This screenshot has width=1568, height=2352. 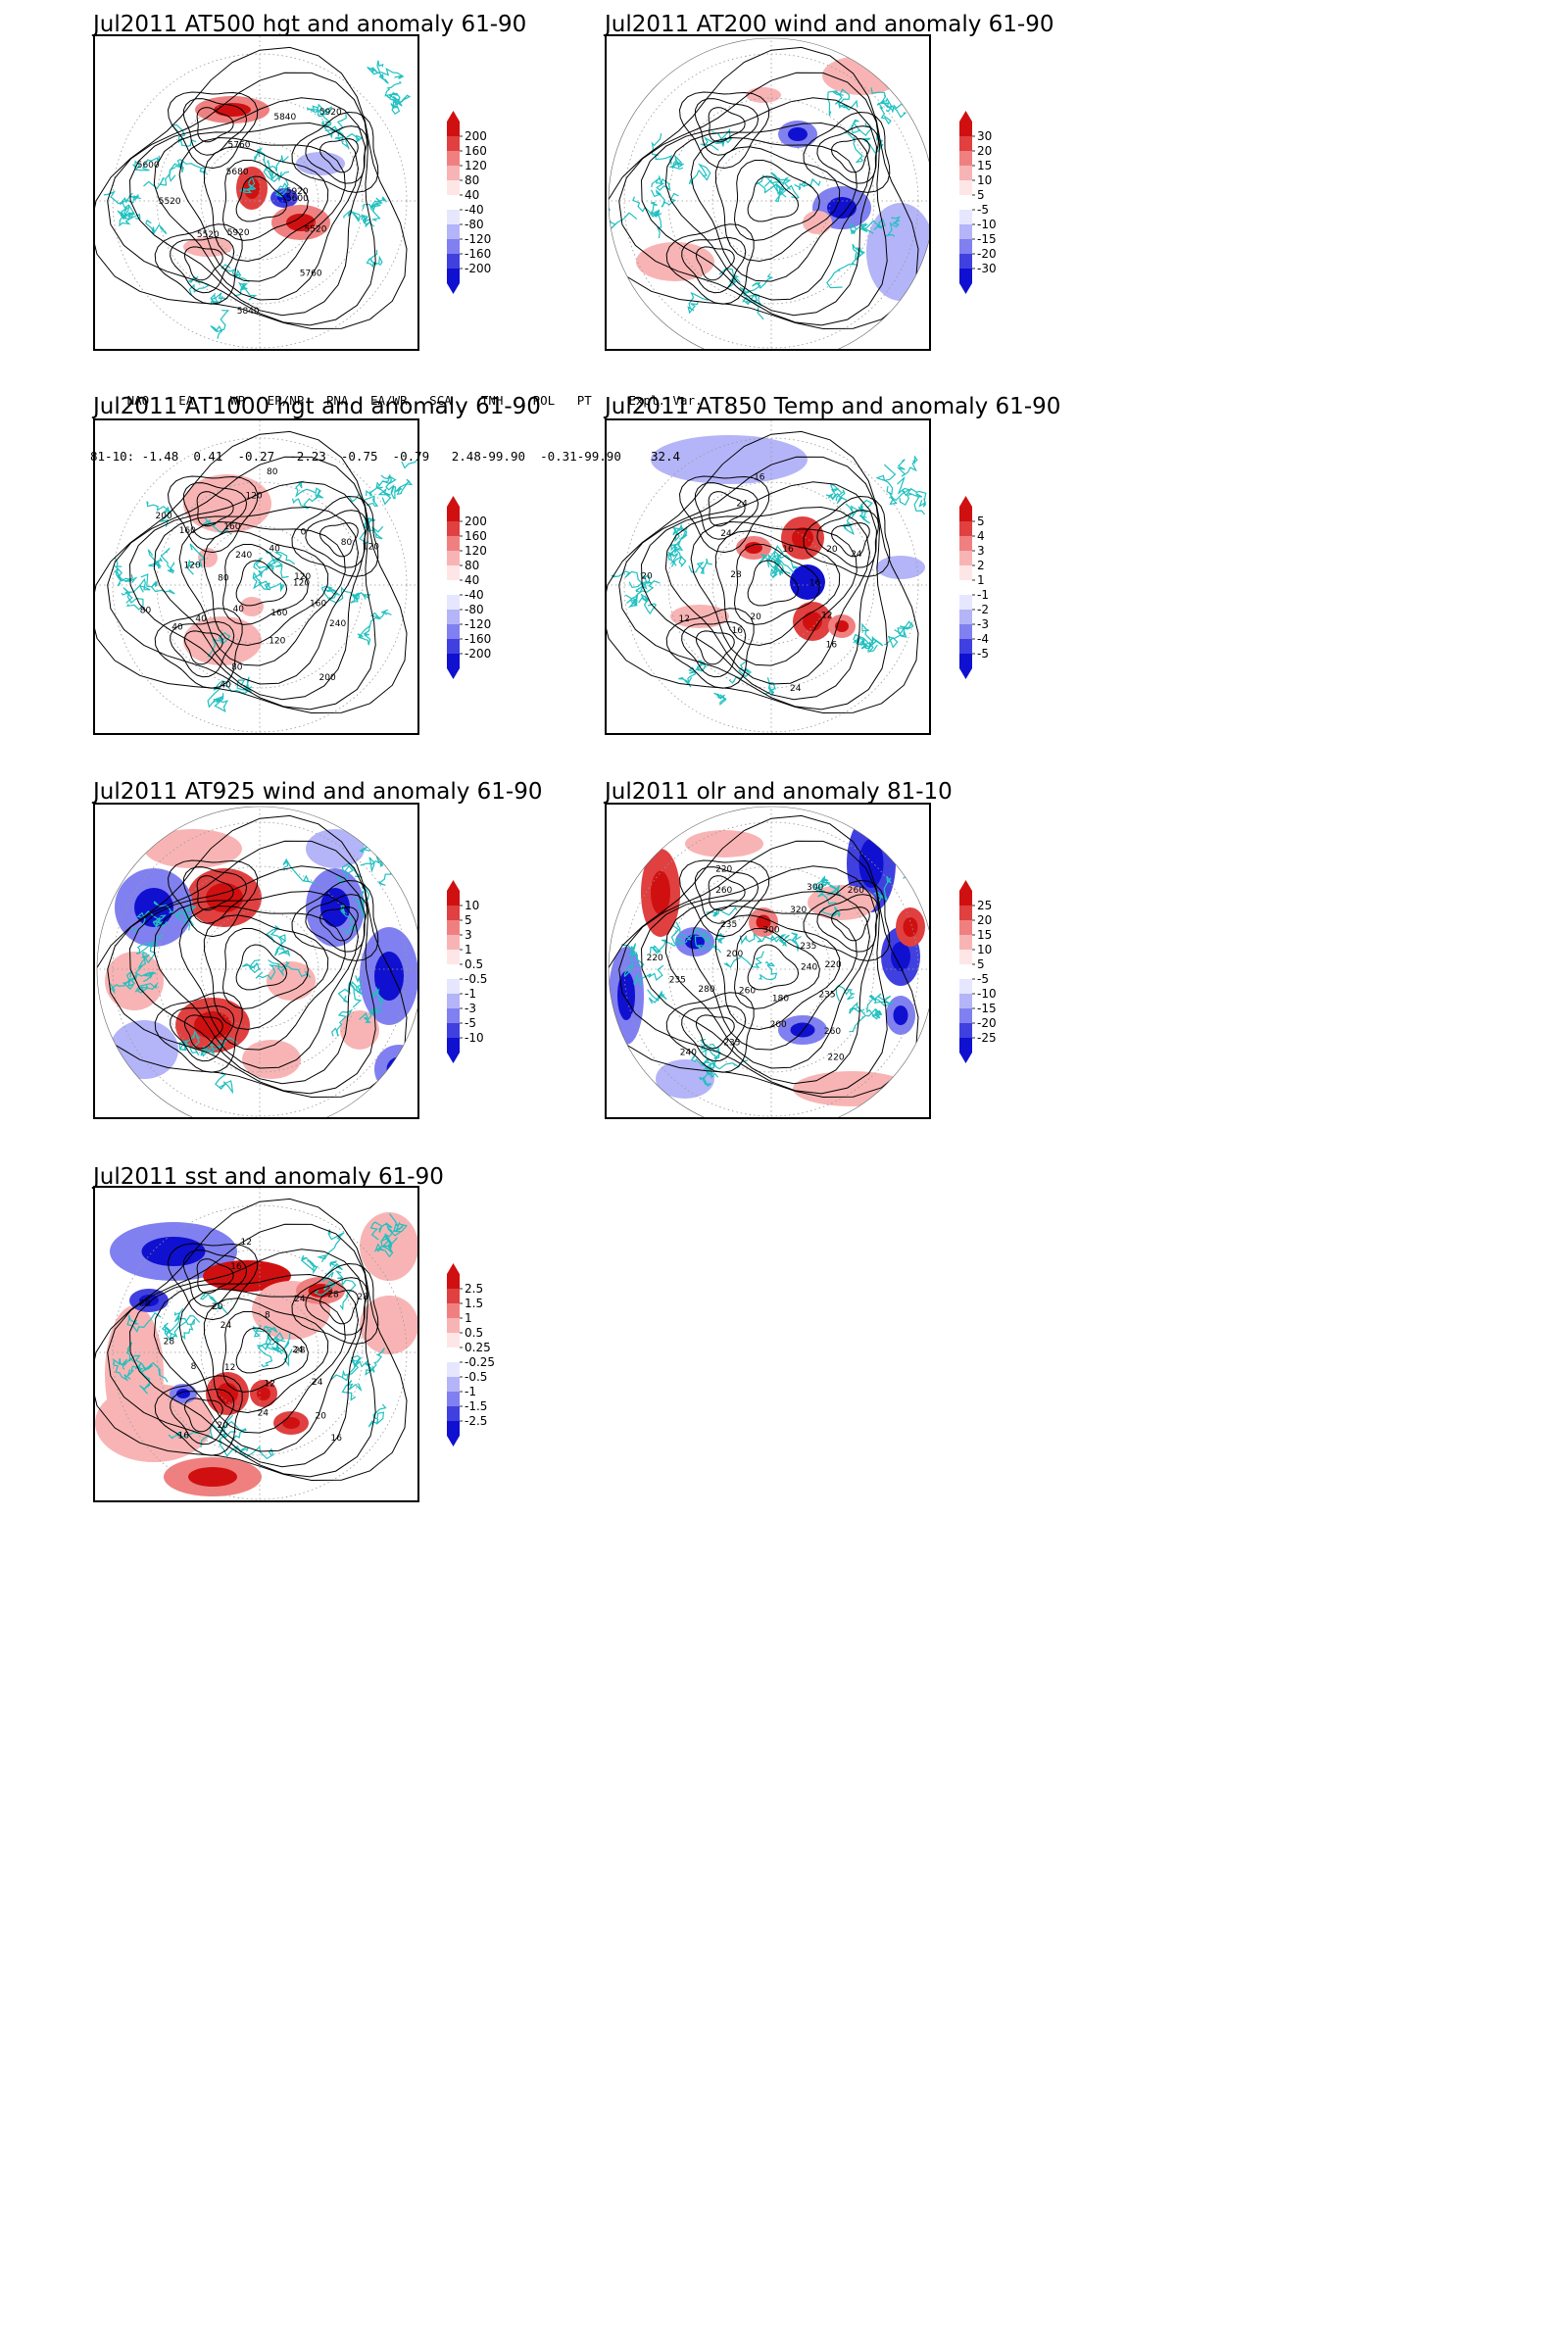 I want to click on contour-label: 300, so click(x=770, y=931).